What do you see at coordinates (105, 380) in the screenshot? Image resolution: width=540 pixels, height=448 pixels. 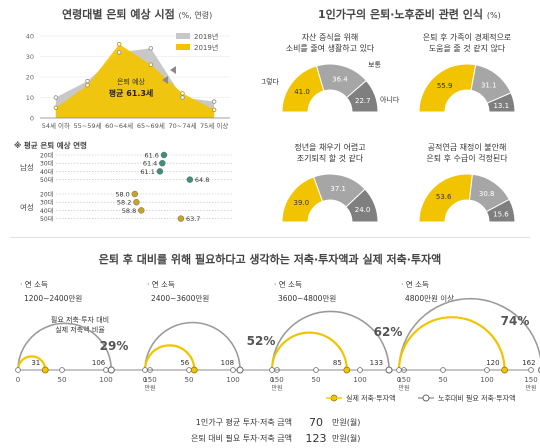 I see `axis-tick-label: 100` at bounding box center [105, 380].